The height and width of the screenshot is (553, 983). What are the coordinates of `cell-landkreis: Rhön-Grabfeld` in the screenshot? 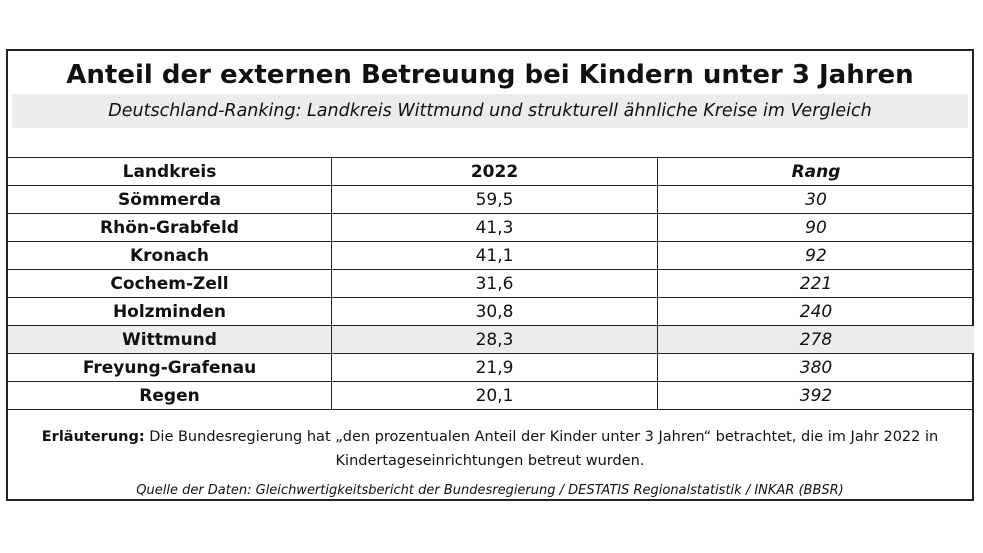 It's located at (170, 227).